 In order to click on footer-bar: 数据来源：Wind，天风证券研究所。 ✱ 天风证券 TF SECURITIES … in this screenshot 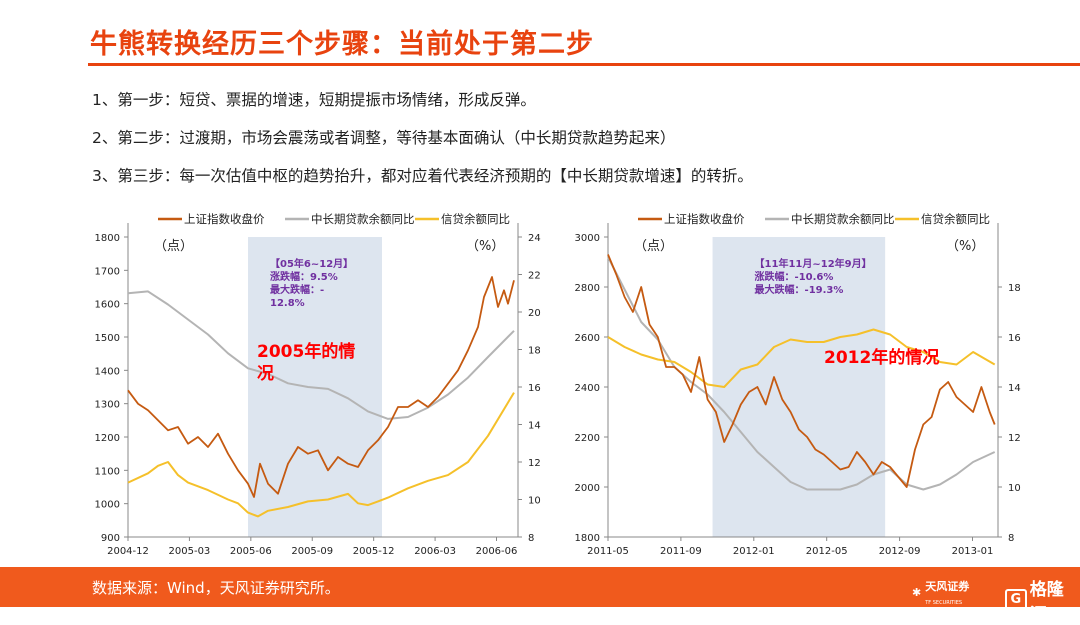, I will do `click(540, 596)`.